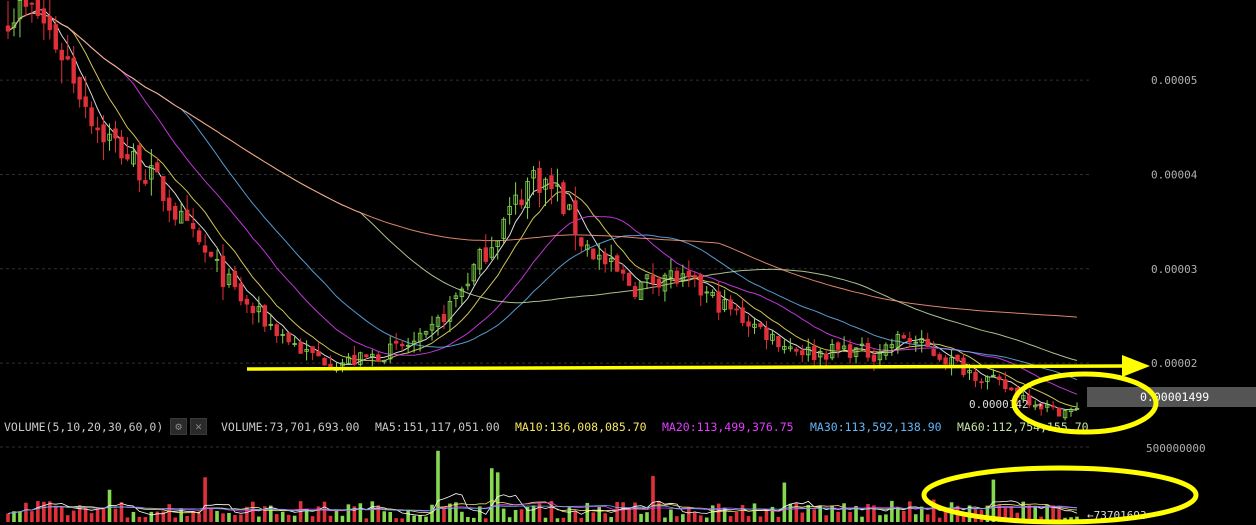  What do you see at coordinates (1136, 366) in the screenshot?
I see `arrow-right-icon` at bounding box center [1136, 366].